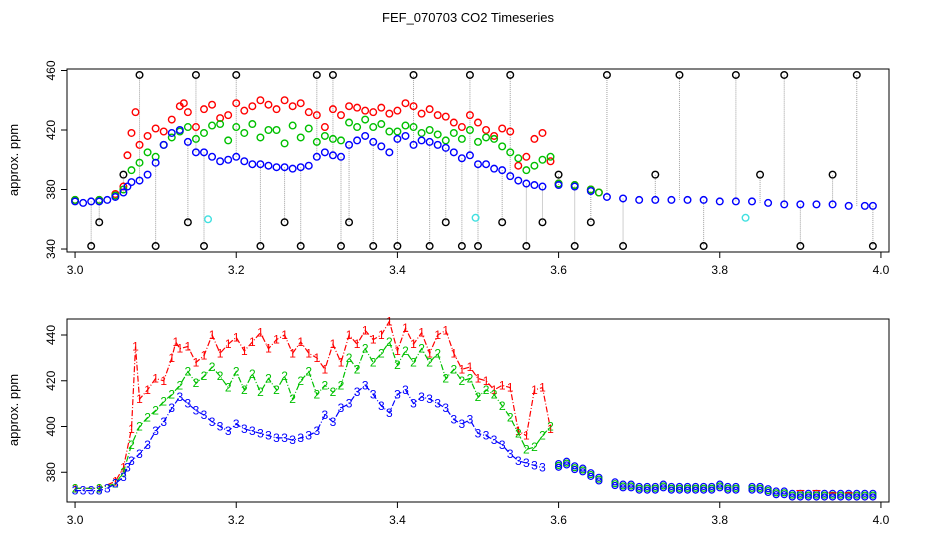 Image resolution: width=936 pixels, height=540 pixels. I want to click on bottom-y-axis: 380 400 420 440, so click(55, 403).